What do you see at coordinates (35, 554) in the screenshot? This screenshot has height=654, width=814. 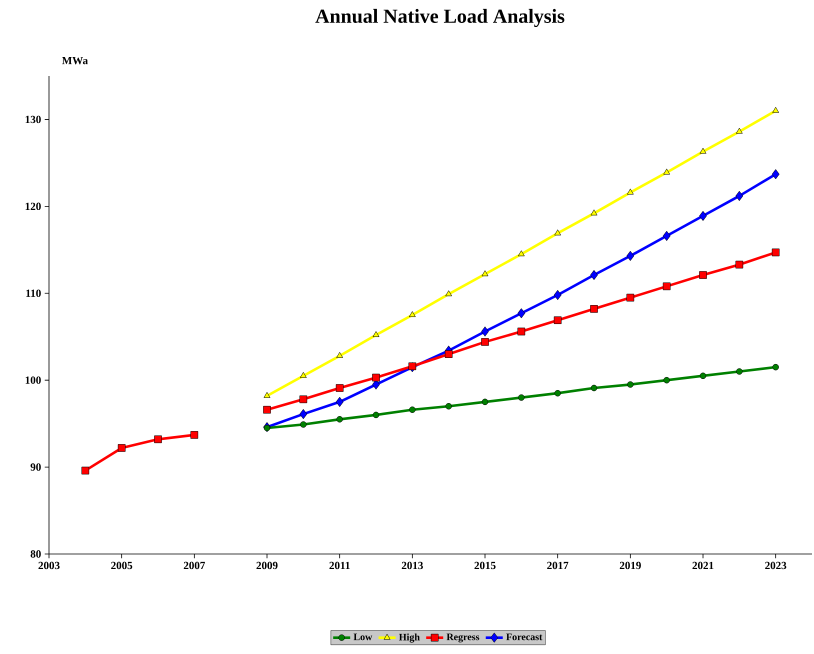 I see `y-tick-label: 80` at bounding box center [35, 554].